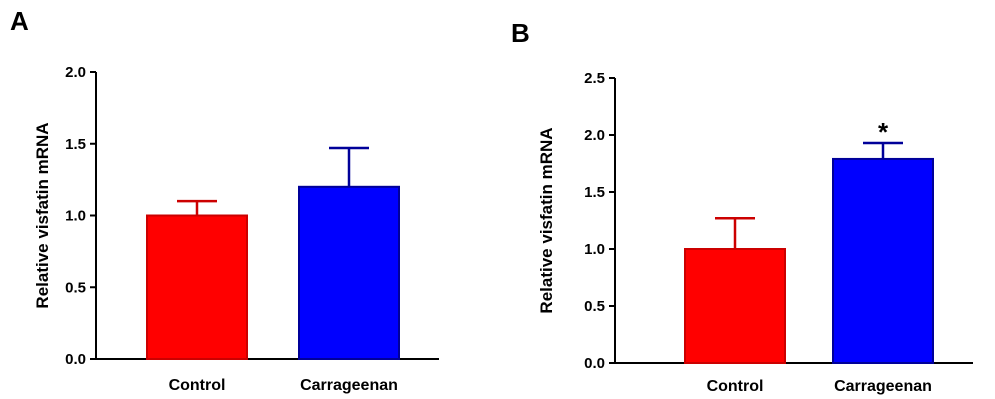 Image resolution: width=995 pixels, height=399 pixels. I want to click on panel-letter: A, so click(19, 21).